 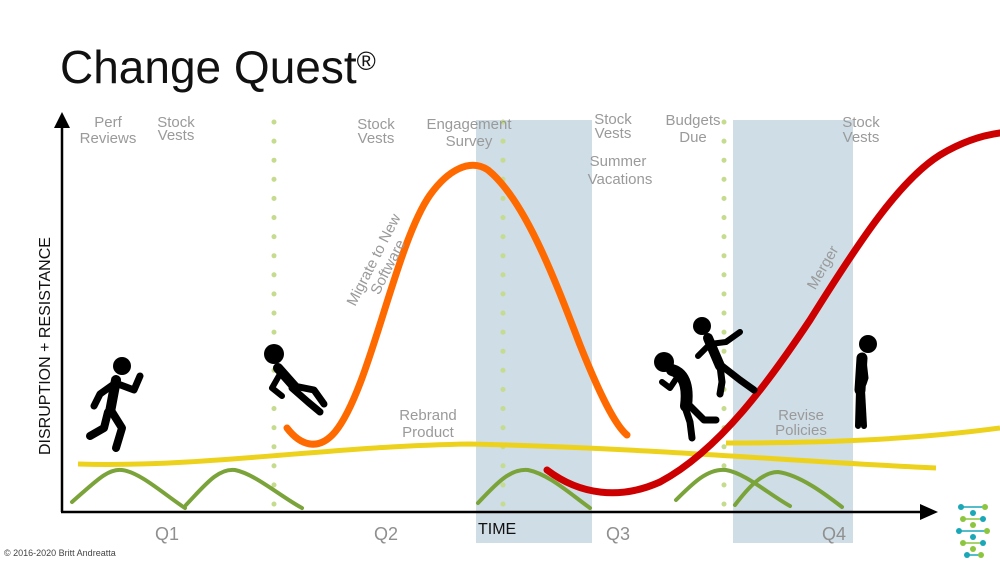 I want to click on revise-line-1: Revise, so click(x=801, y=415).